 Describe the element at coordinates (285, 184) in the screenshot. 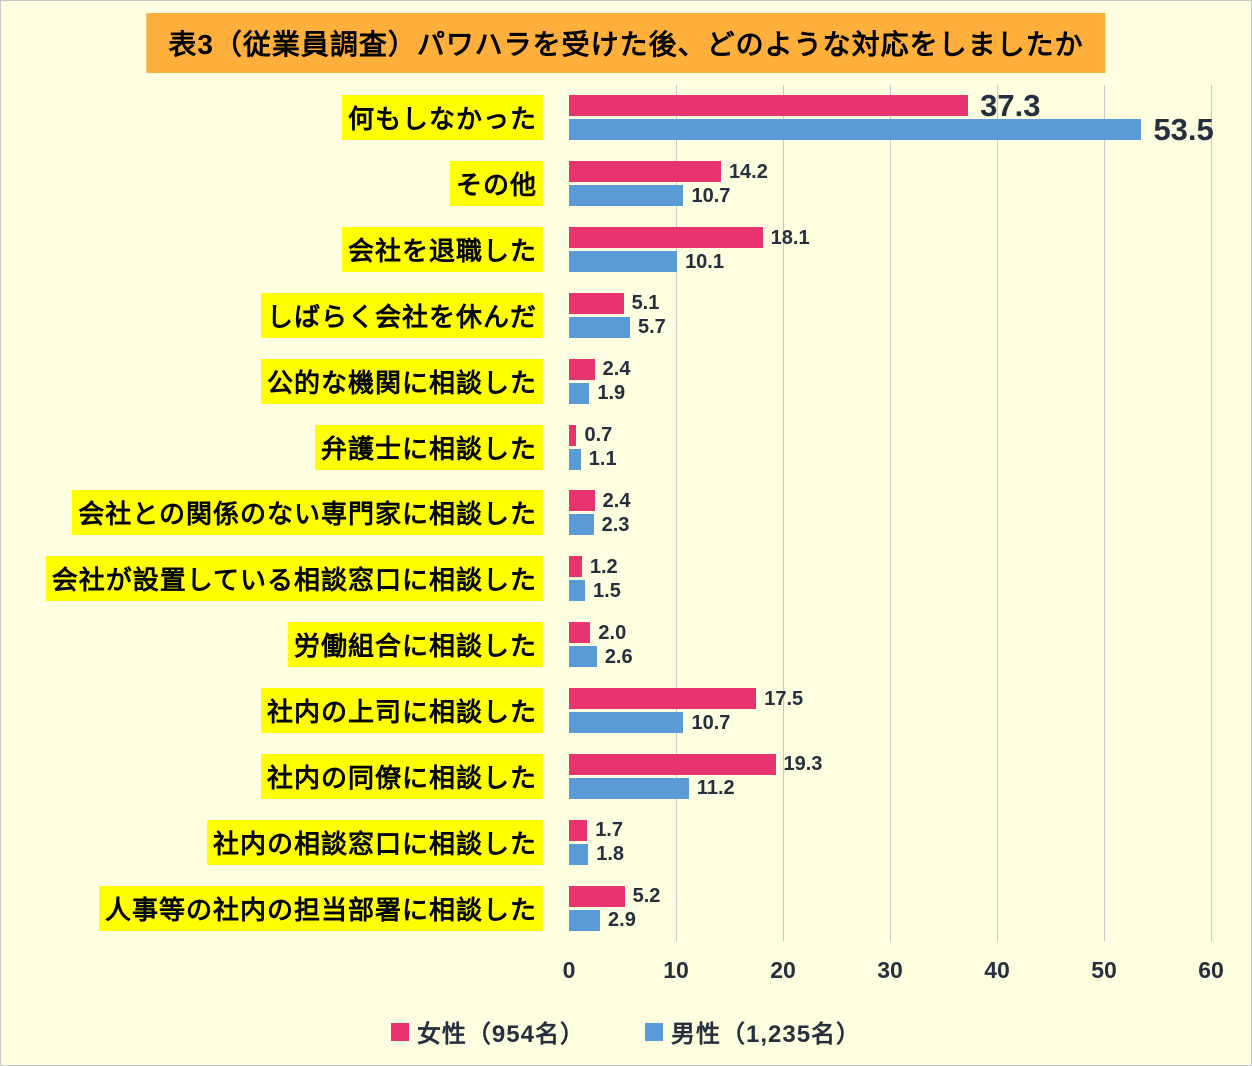

I see `category-label-cell: その他` at that location.